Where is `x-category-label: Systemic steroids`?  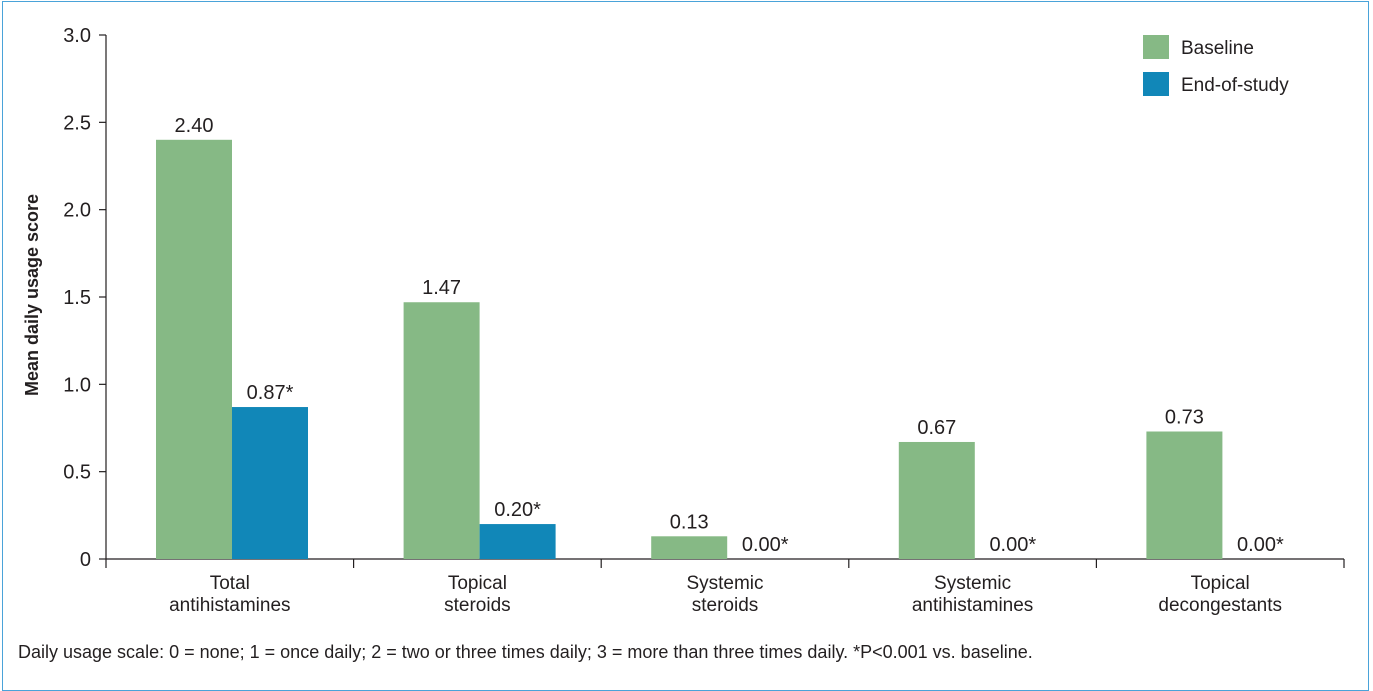 x-category-label: Systemic steroids is located at coordinates (724, 594).